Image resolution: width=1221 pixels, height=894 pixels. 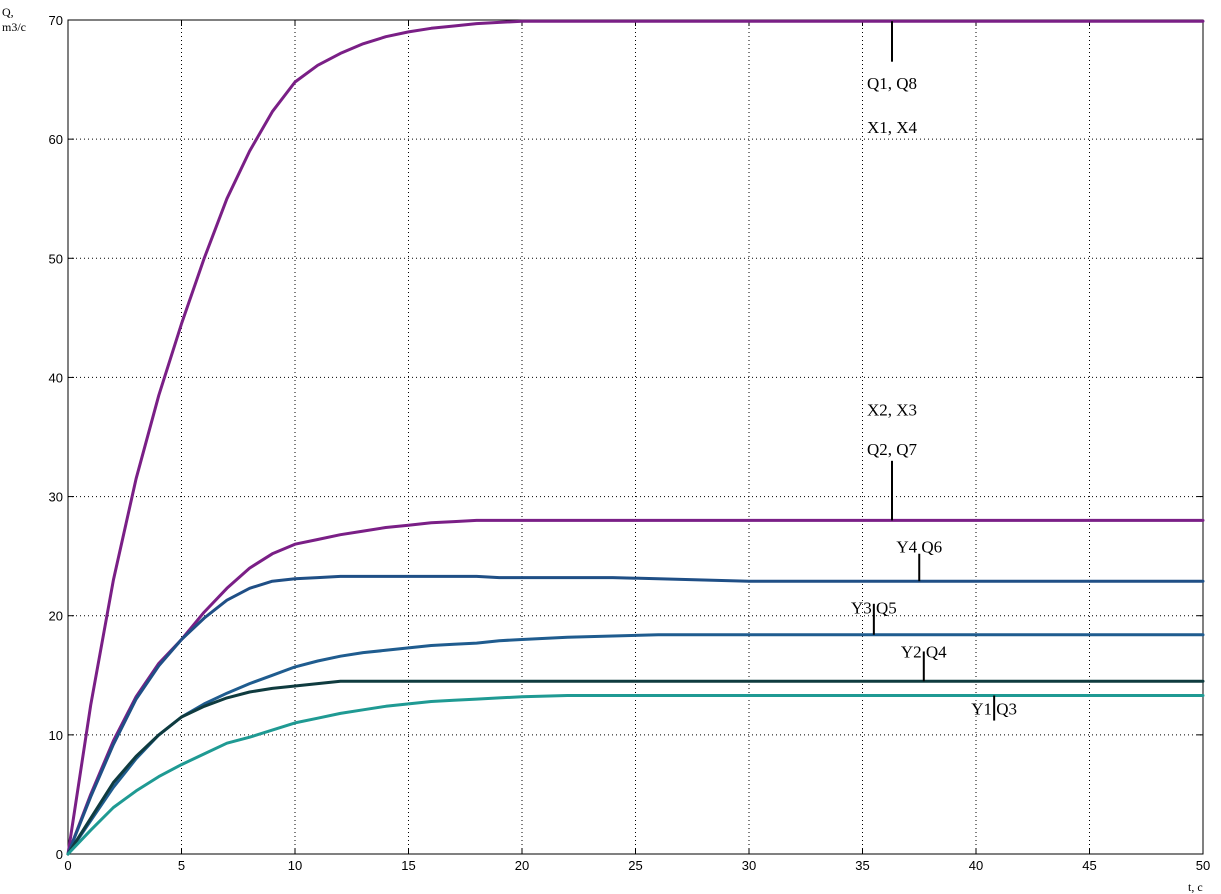 What do you see at coordinates (56, 497) in the screenshot?
I see `y-tick-label: 30` at bounding box center [56, 497].